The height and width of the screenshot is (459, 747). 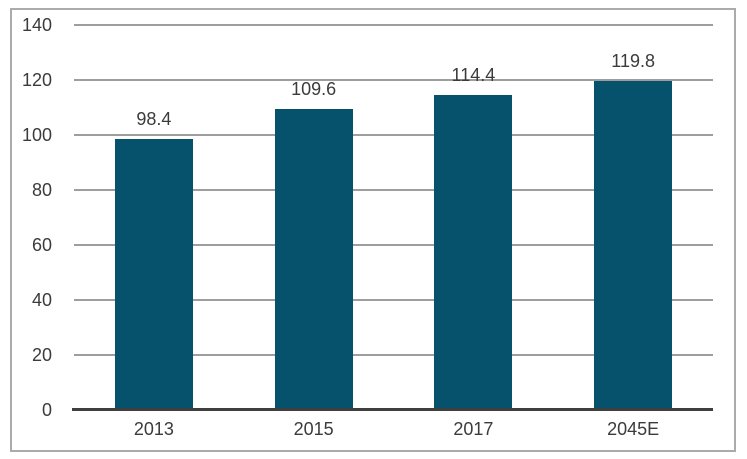 I want to click on y-tick-label: 0, so click(x=46, y=410).